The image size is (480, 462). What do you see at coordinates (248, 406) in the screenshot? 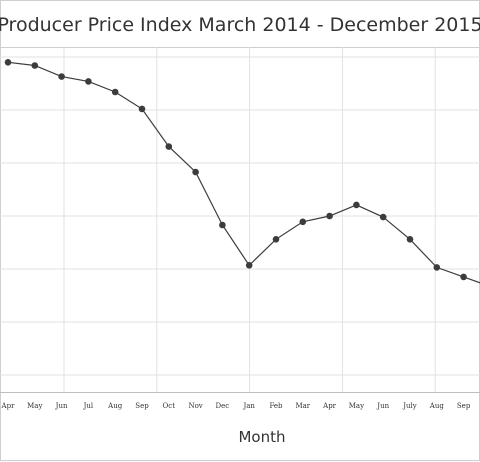
I see `x-tick-label: Jan` at bounding box center [248, 406].